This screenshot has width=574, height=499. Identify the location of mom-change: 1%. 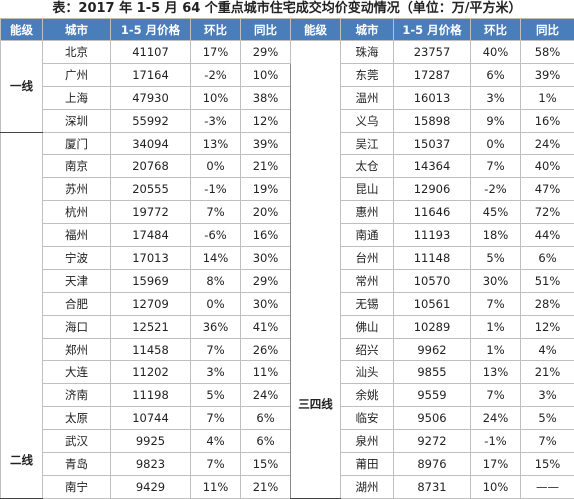
(496, 326).